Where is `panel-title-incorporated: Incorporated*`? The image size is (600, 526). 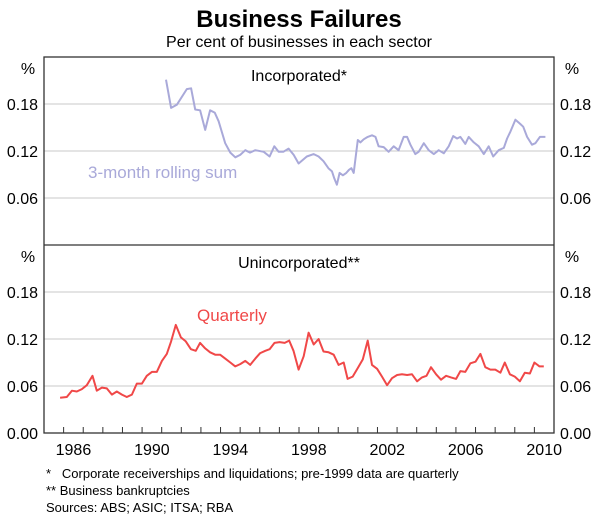
panel-title-incorporated: Incorporated* is located at coordinates (299, 76).